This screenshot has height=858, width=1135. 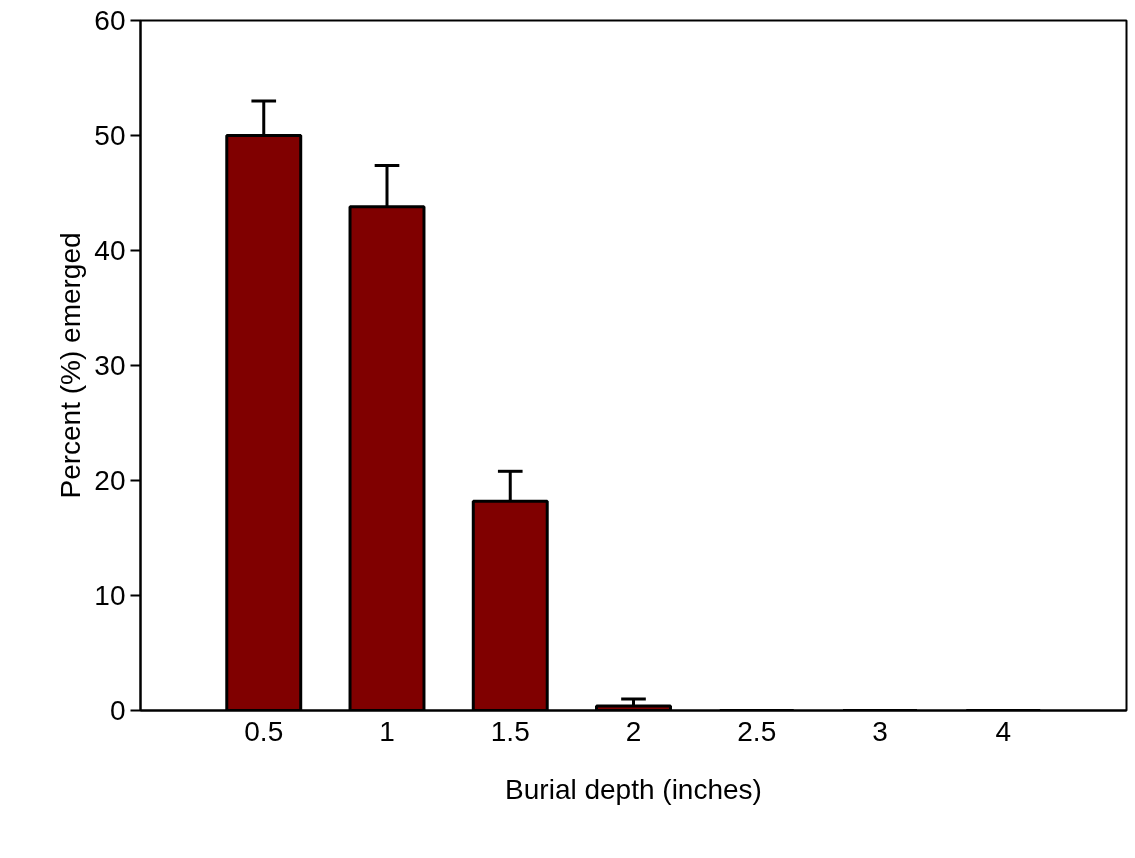 What do you see at coordinates (510, 731) in the screenshot?
I see `x-tick-label: 1.5` at bounding box center [510, 731].